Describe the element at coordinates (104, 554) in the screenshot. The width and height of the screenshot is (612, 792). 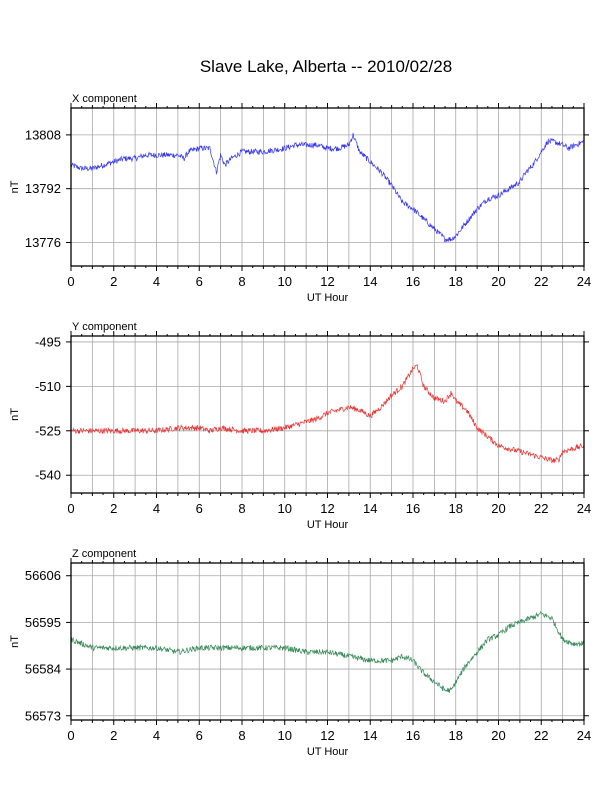
I see `panel-label: Z component` at that location.